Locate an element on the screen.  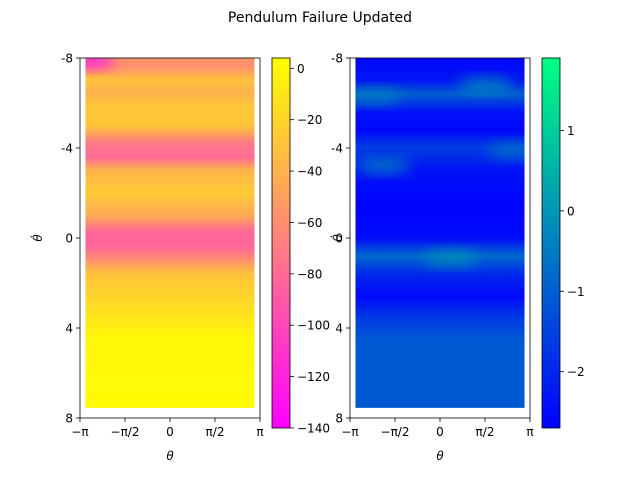
colorbar-tick-label: −80 is located at coordinates (309, 274).